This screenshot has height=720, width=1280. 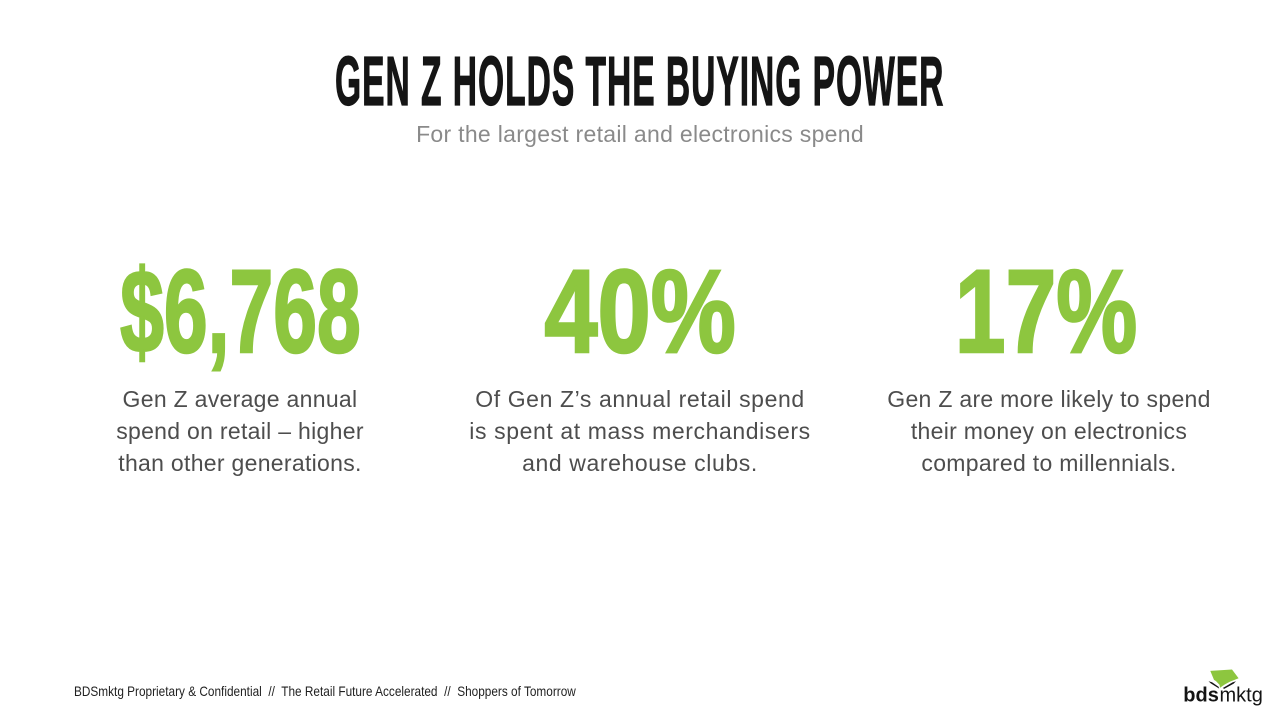 What do you see at coordinates (1241, 696) in the screenshot?
I see `svg-text: mktg` at bounding box center [1241, 696].